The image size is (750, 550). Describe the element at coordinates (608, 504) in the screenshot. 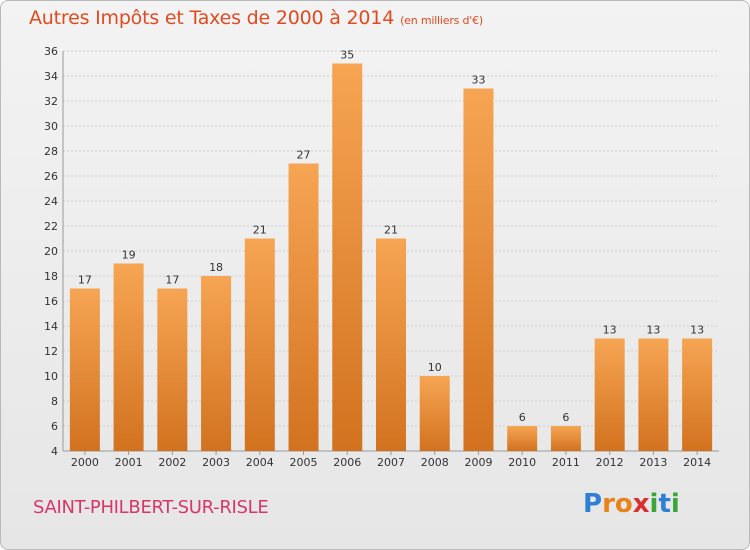

I see `logo-letter: r` at that location.